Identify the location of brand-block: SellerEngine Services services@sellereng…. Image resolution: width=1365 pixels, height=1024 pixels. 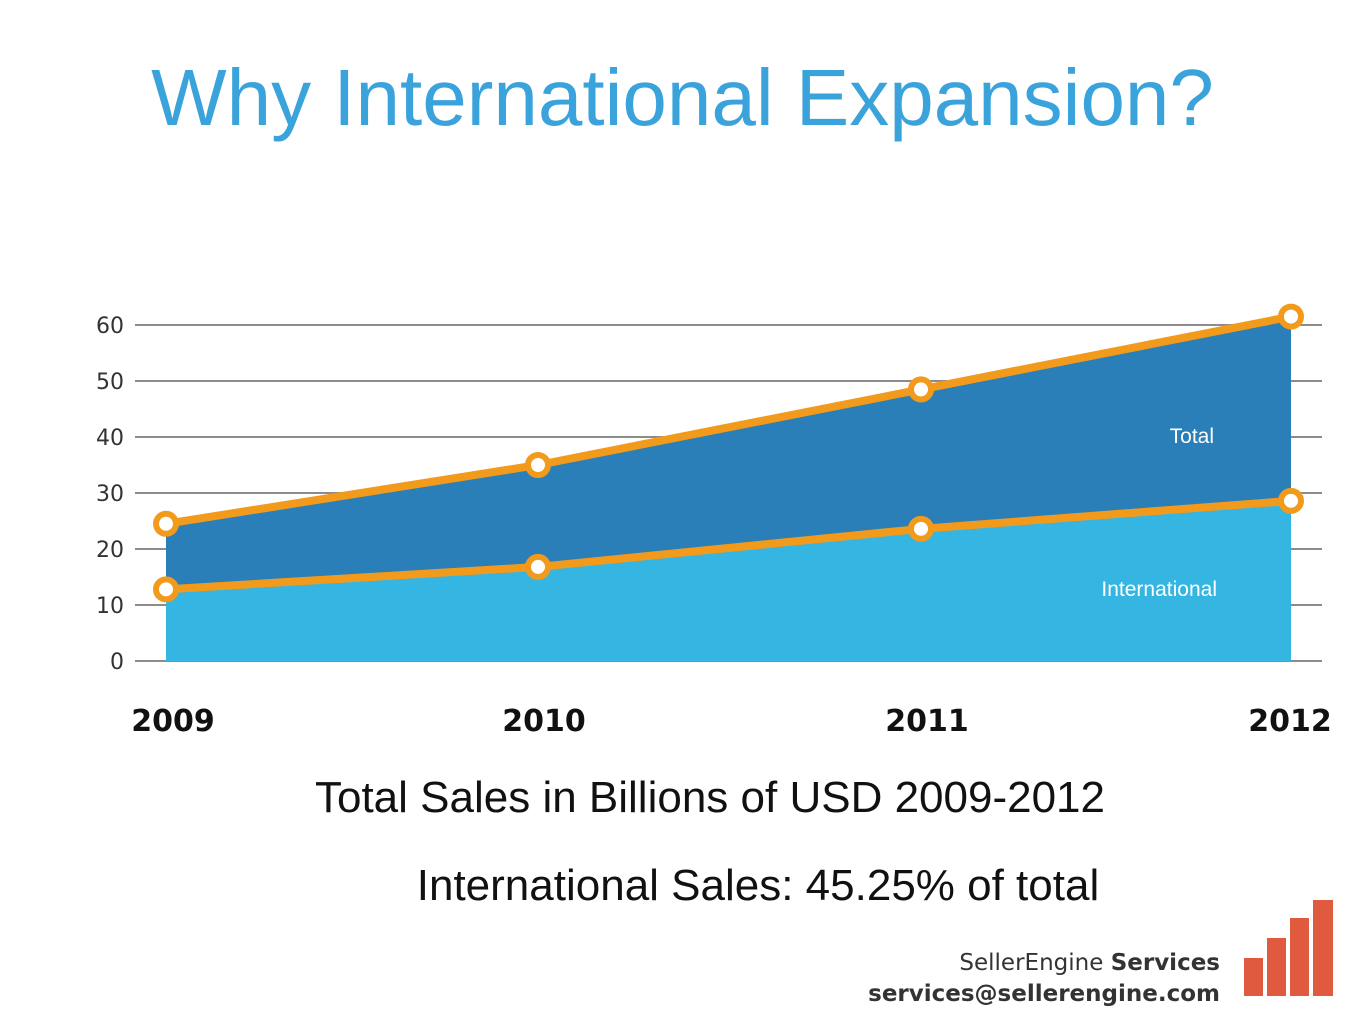
(1044, 979).